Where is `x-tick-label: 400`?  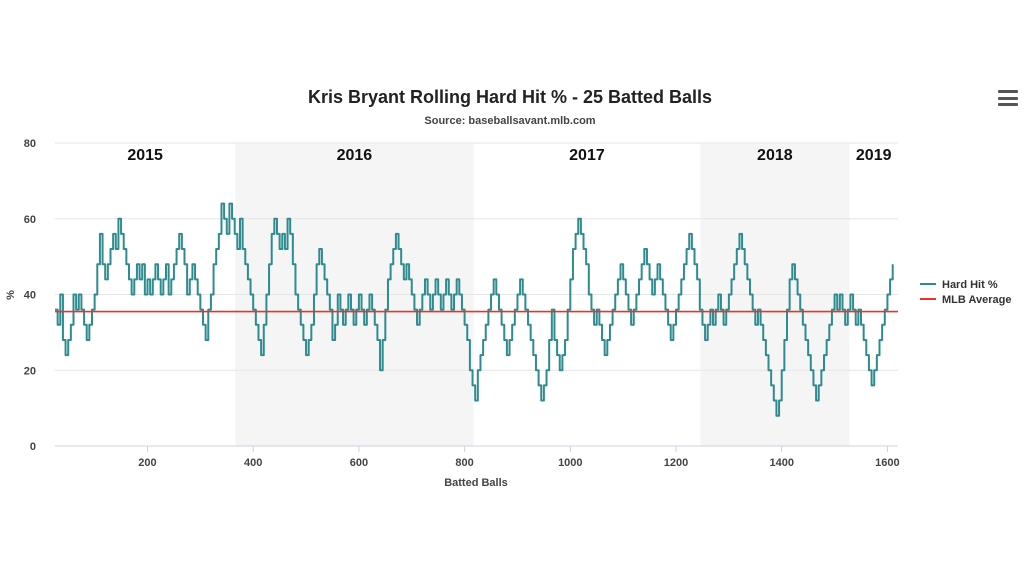
x-tick-label: 400 is located at coordinates (253, 463).